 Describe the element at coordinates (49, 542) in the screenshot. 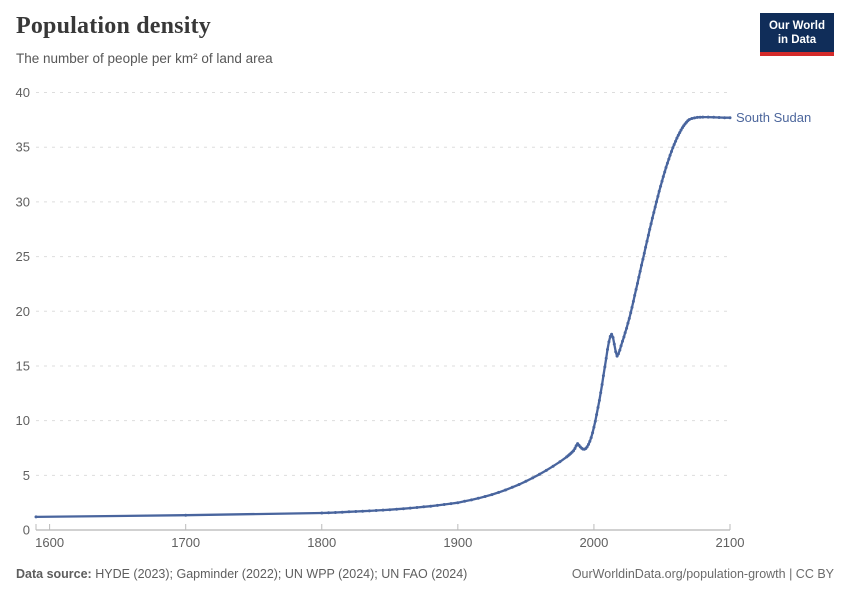

I see `x-axis-tick-label: 1600` at that location.